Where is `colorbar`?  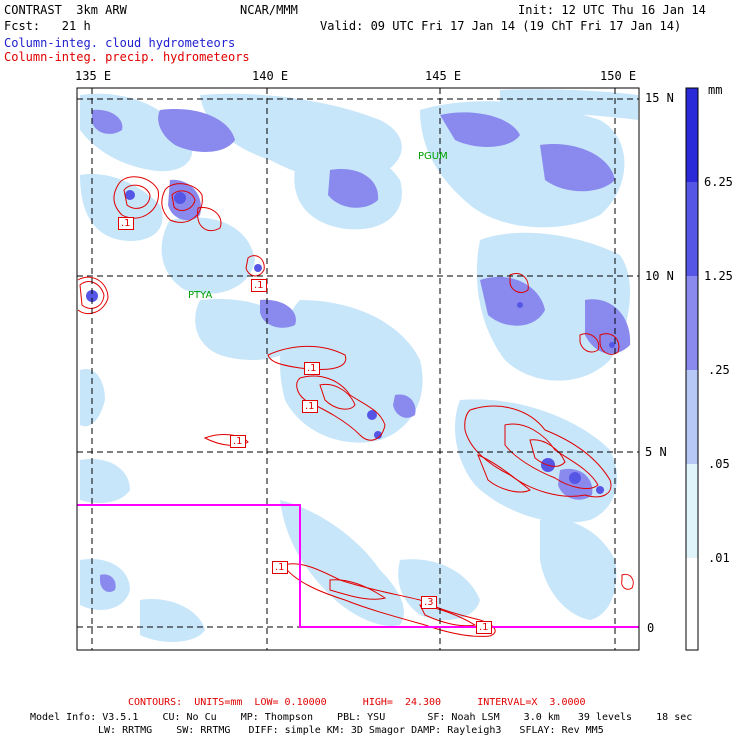
colorbar is located at coordinates (692, 369).